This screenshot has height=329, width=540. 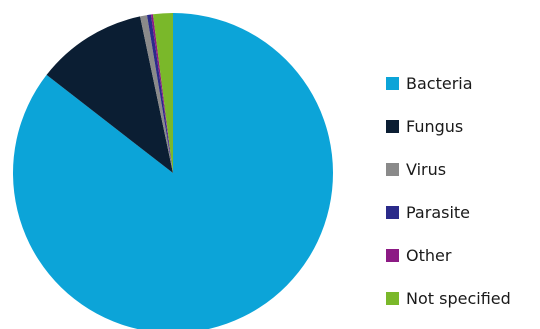 I want to click on legend-item-virus: Virus, so click(x=448, y=169).